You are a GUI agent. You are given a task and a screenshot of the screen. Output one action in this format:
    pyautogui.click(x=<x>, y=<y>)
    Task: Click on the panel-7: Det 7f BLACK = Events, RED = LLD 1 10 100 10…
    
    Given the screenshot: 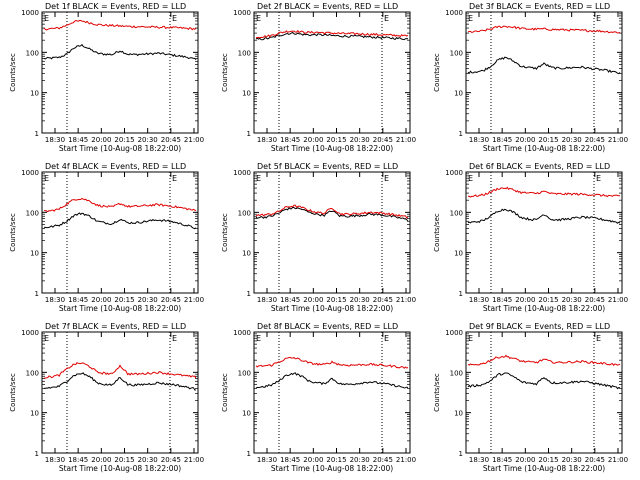 What is the action you would take?
    pyautogui.click(x=106, y=397)
    